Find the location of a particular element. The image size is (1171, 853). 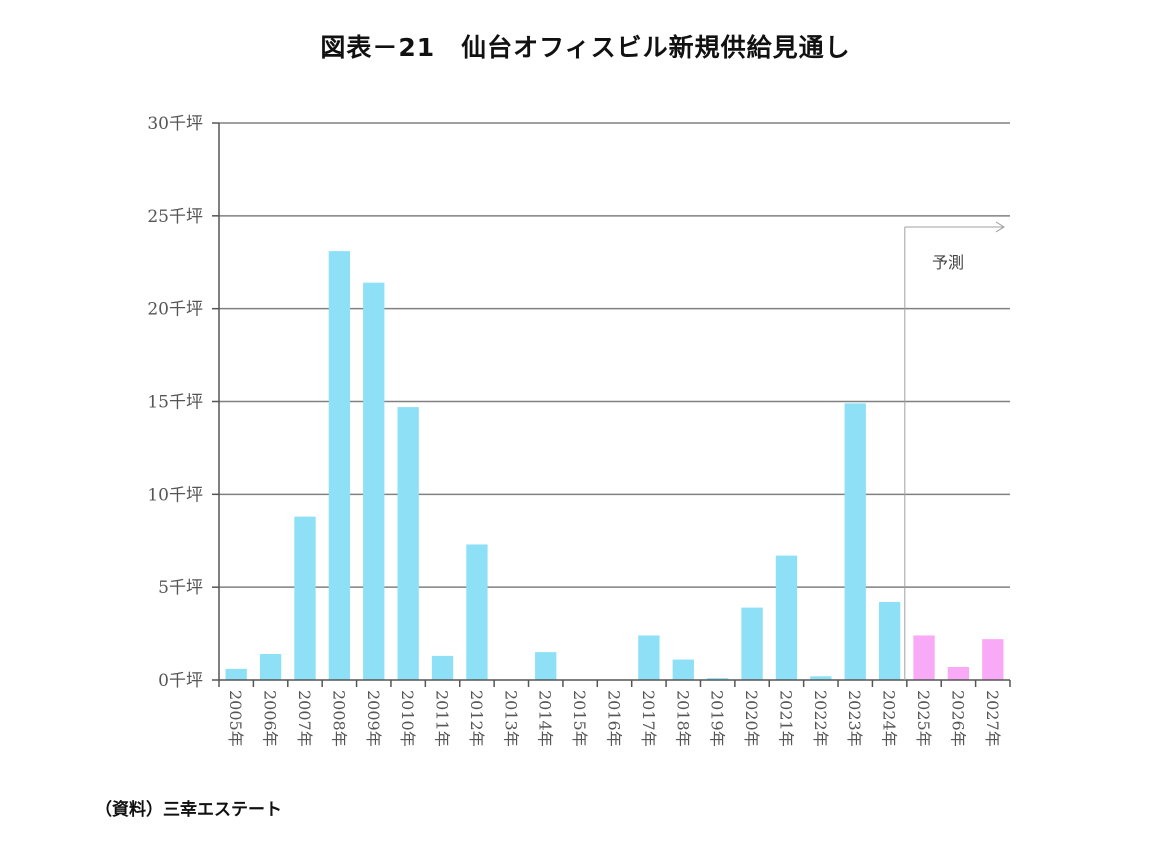

x-tick-label: 2011年 is located at coordinates (442, 718).